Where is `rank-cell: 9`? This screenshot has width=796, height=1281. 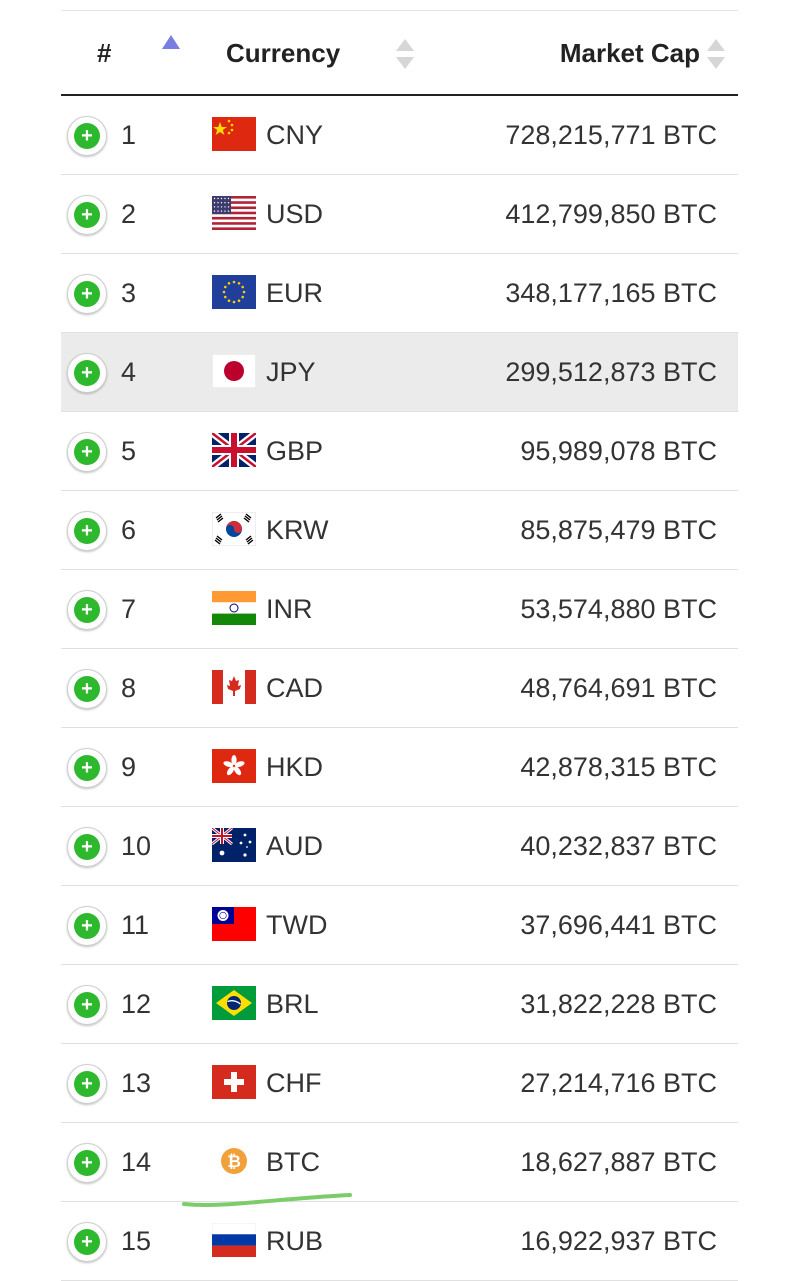
rank-cell: 9 is located at coordinates (129, 767).